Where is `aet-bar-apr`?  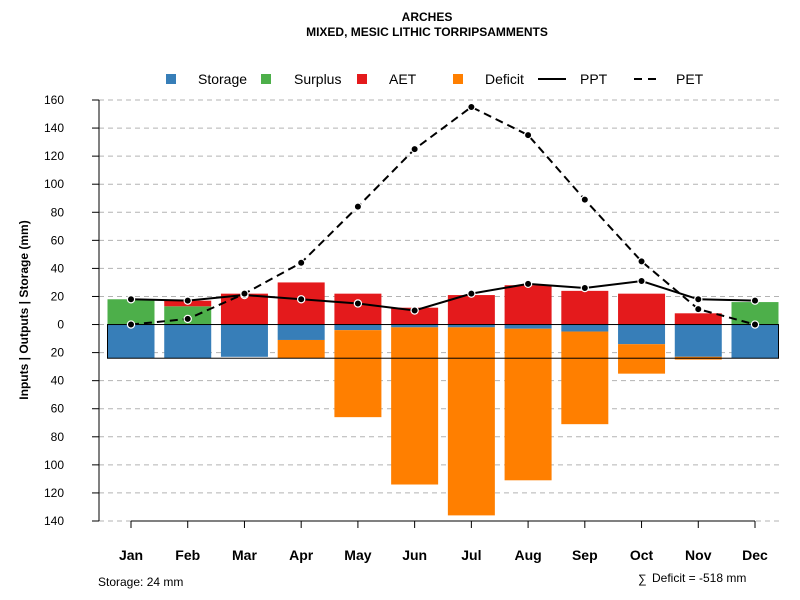 aet-bar-apr is located at coordinates (301, 303).